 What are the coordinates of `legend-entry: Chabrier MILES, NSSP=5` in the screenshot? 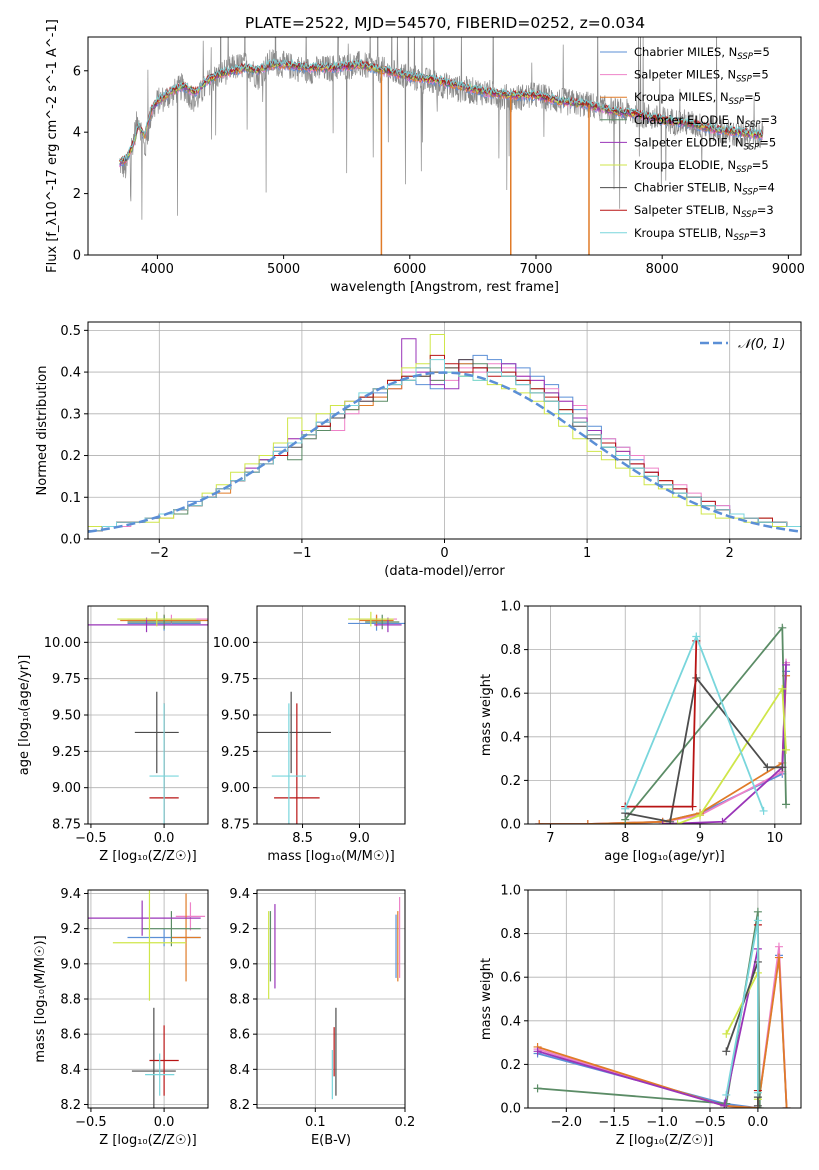 It's located at (702, 53).